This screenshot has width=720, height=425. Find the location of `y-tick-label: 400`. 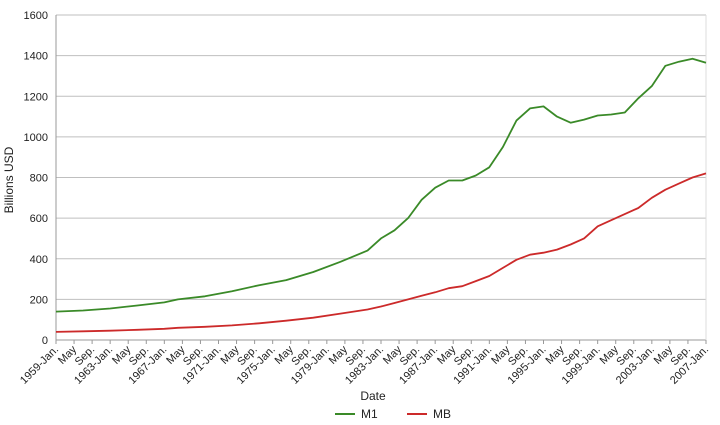

y-tick-label: 400 is located at coordinates (39, 260).